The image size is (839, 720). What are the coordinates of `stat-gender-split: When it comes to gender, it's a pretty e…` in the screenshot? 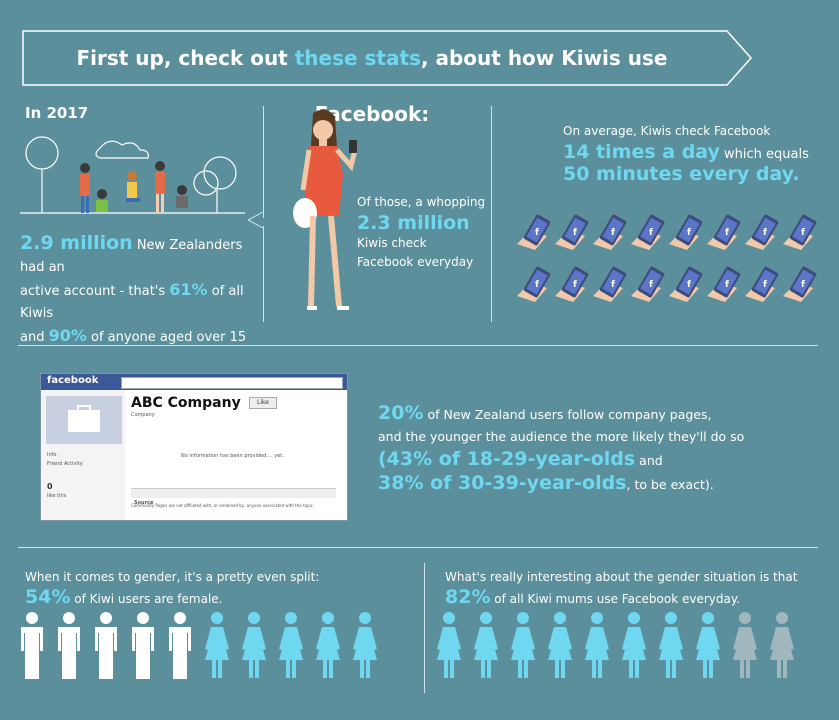 It's located at (172, 589).